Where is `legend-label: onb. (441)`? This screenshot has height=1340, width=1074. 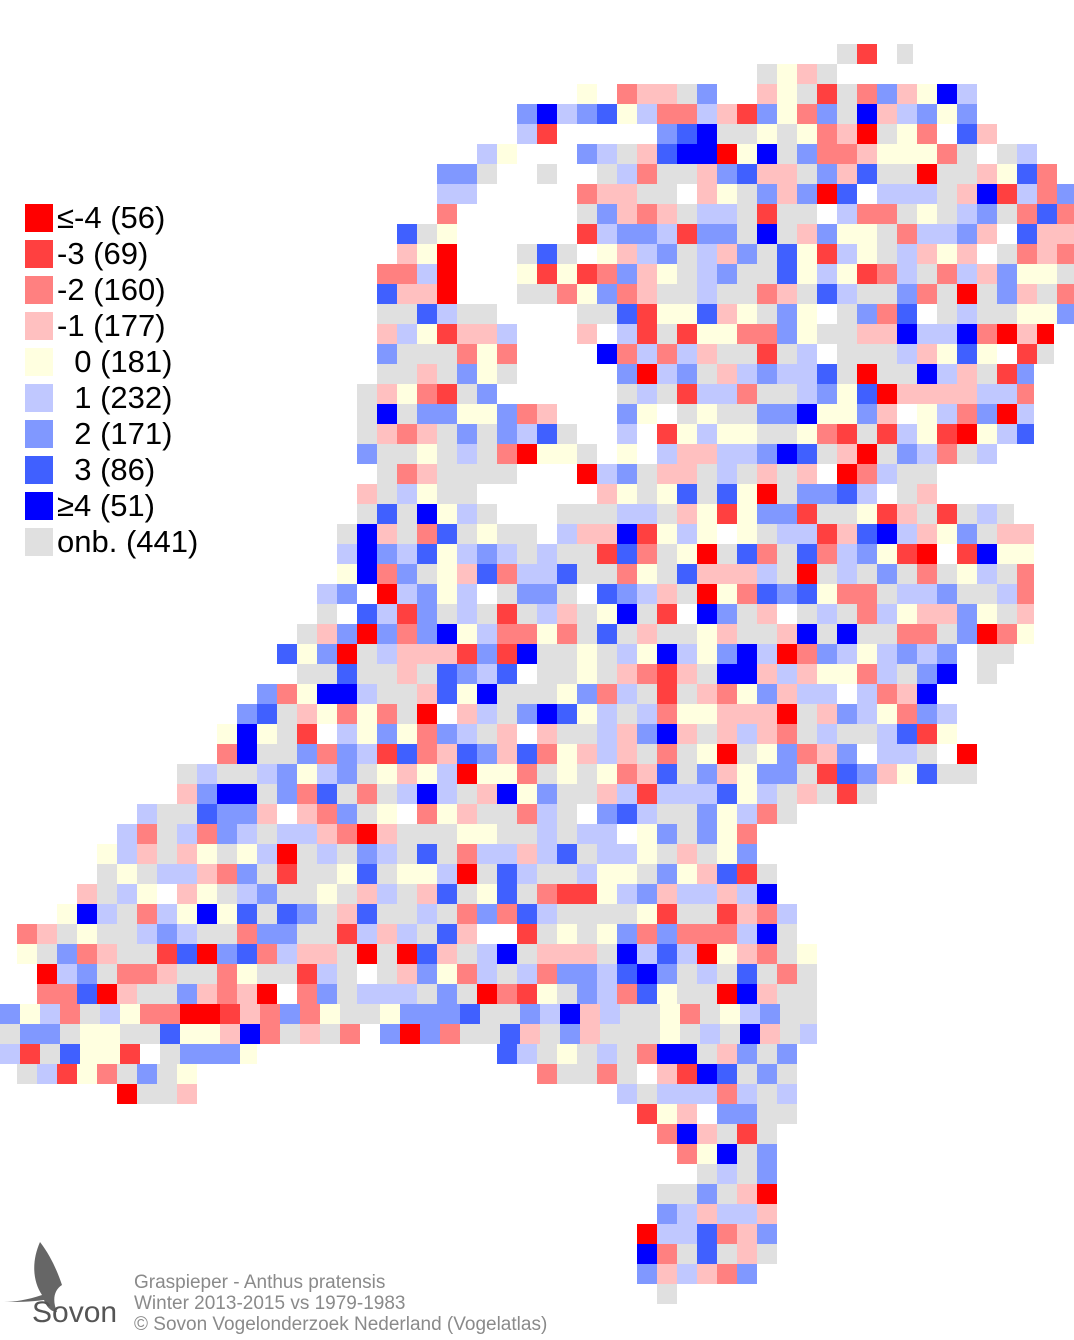 legend-label: onb. (441) is located at coordinates (128, 541).